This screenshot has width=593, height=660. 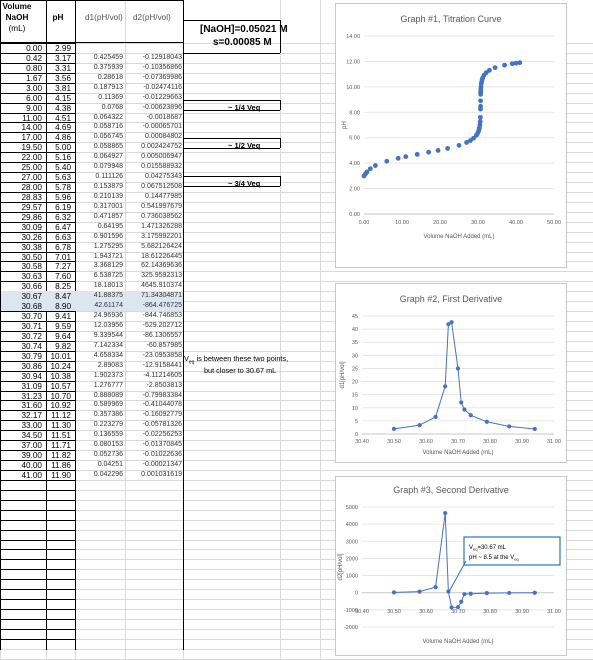 I want to click on d1-cell: 1.276777, so click(x=108, y=385).